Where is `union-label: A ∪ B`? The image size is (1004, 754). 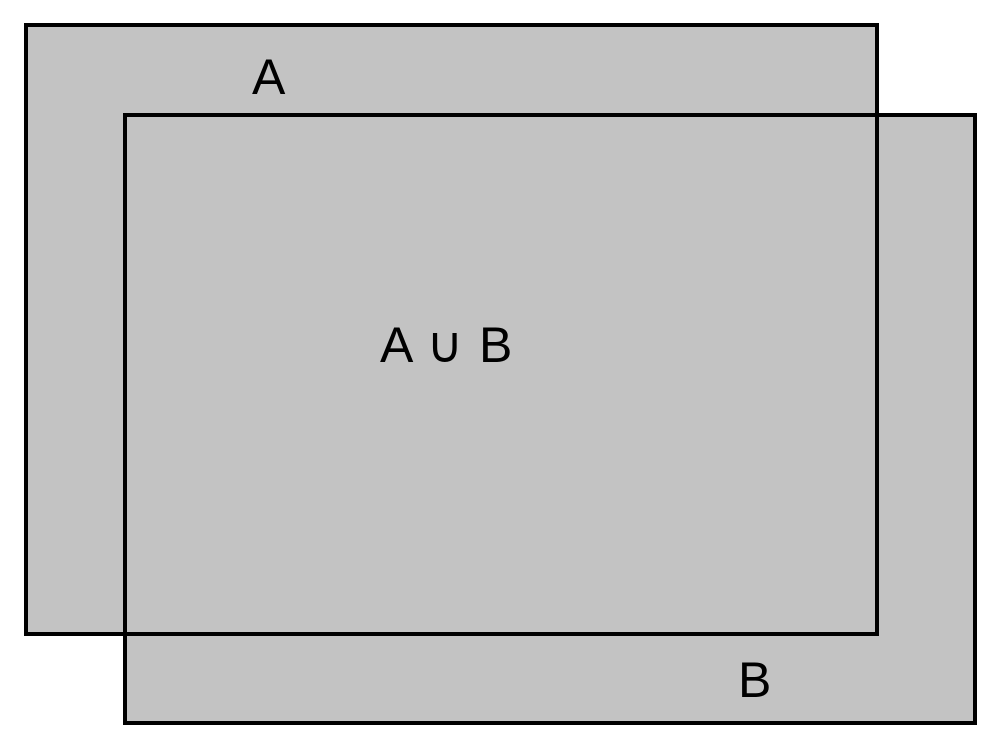 union-label: A ∪ B is located at coordinates (447, 345).